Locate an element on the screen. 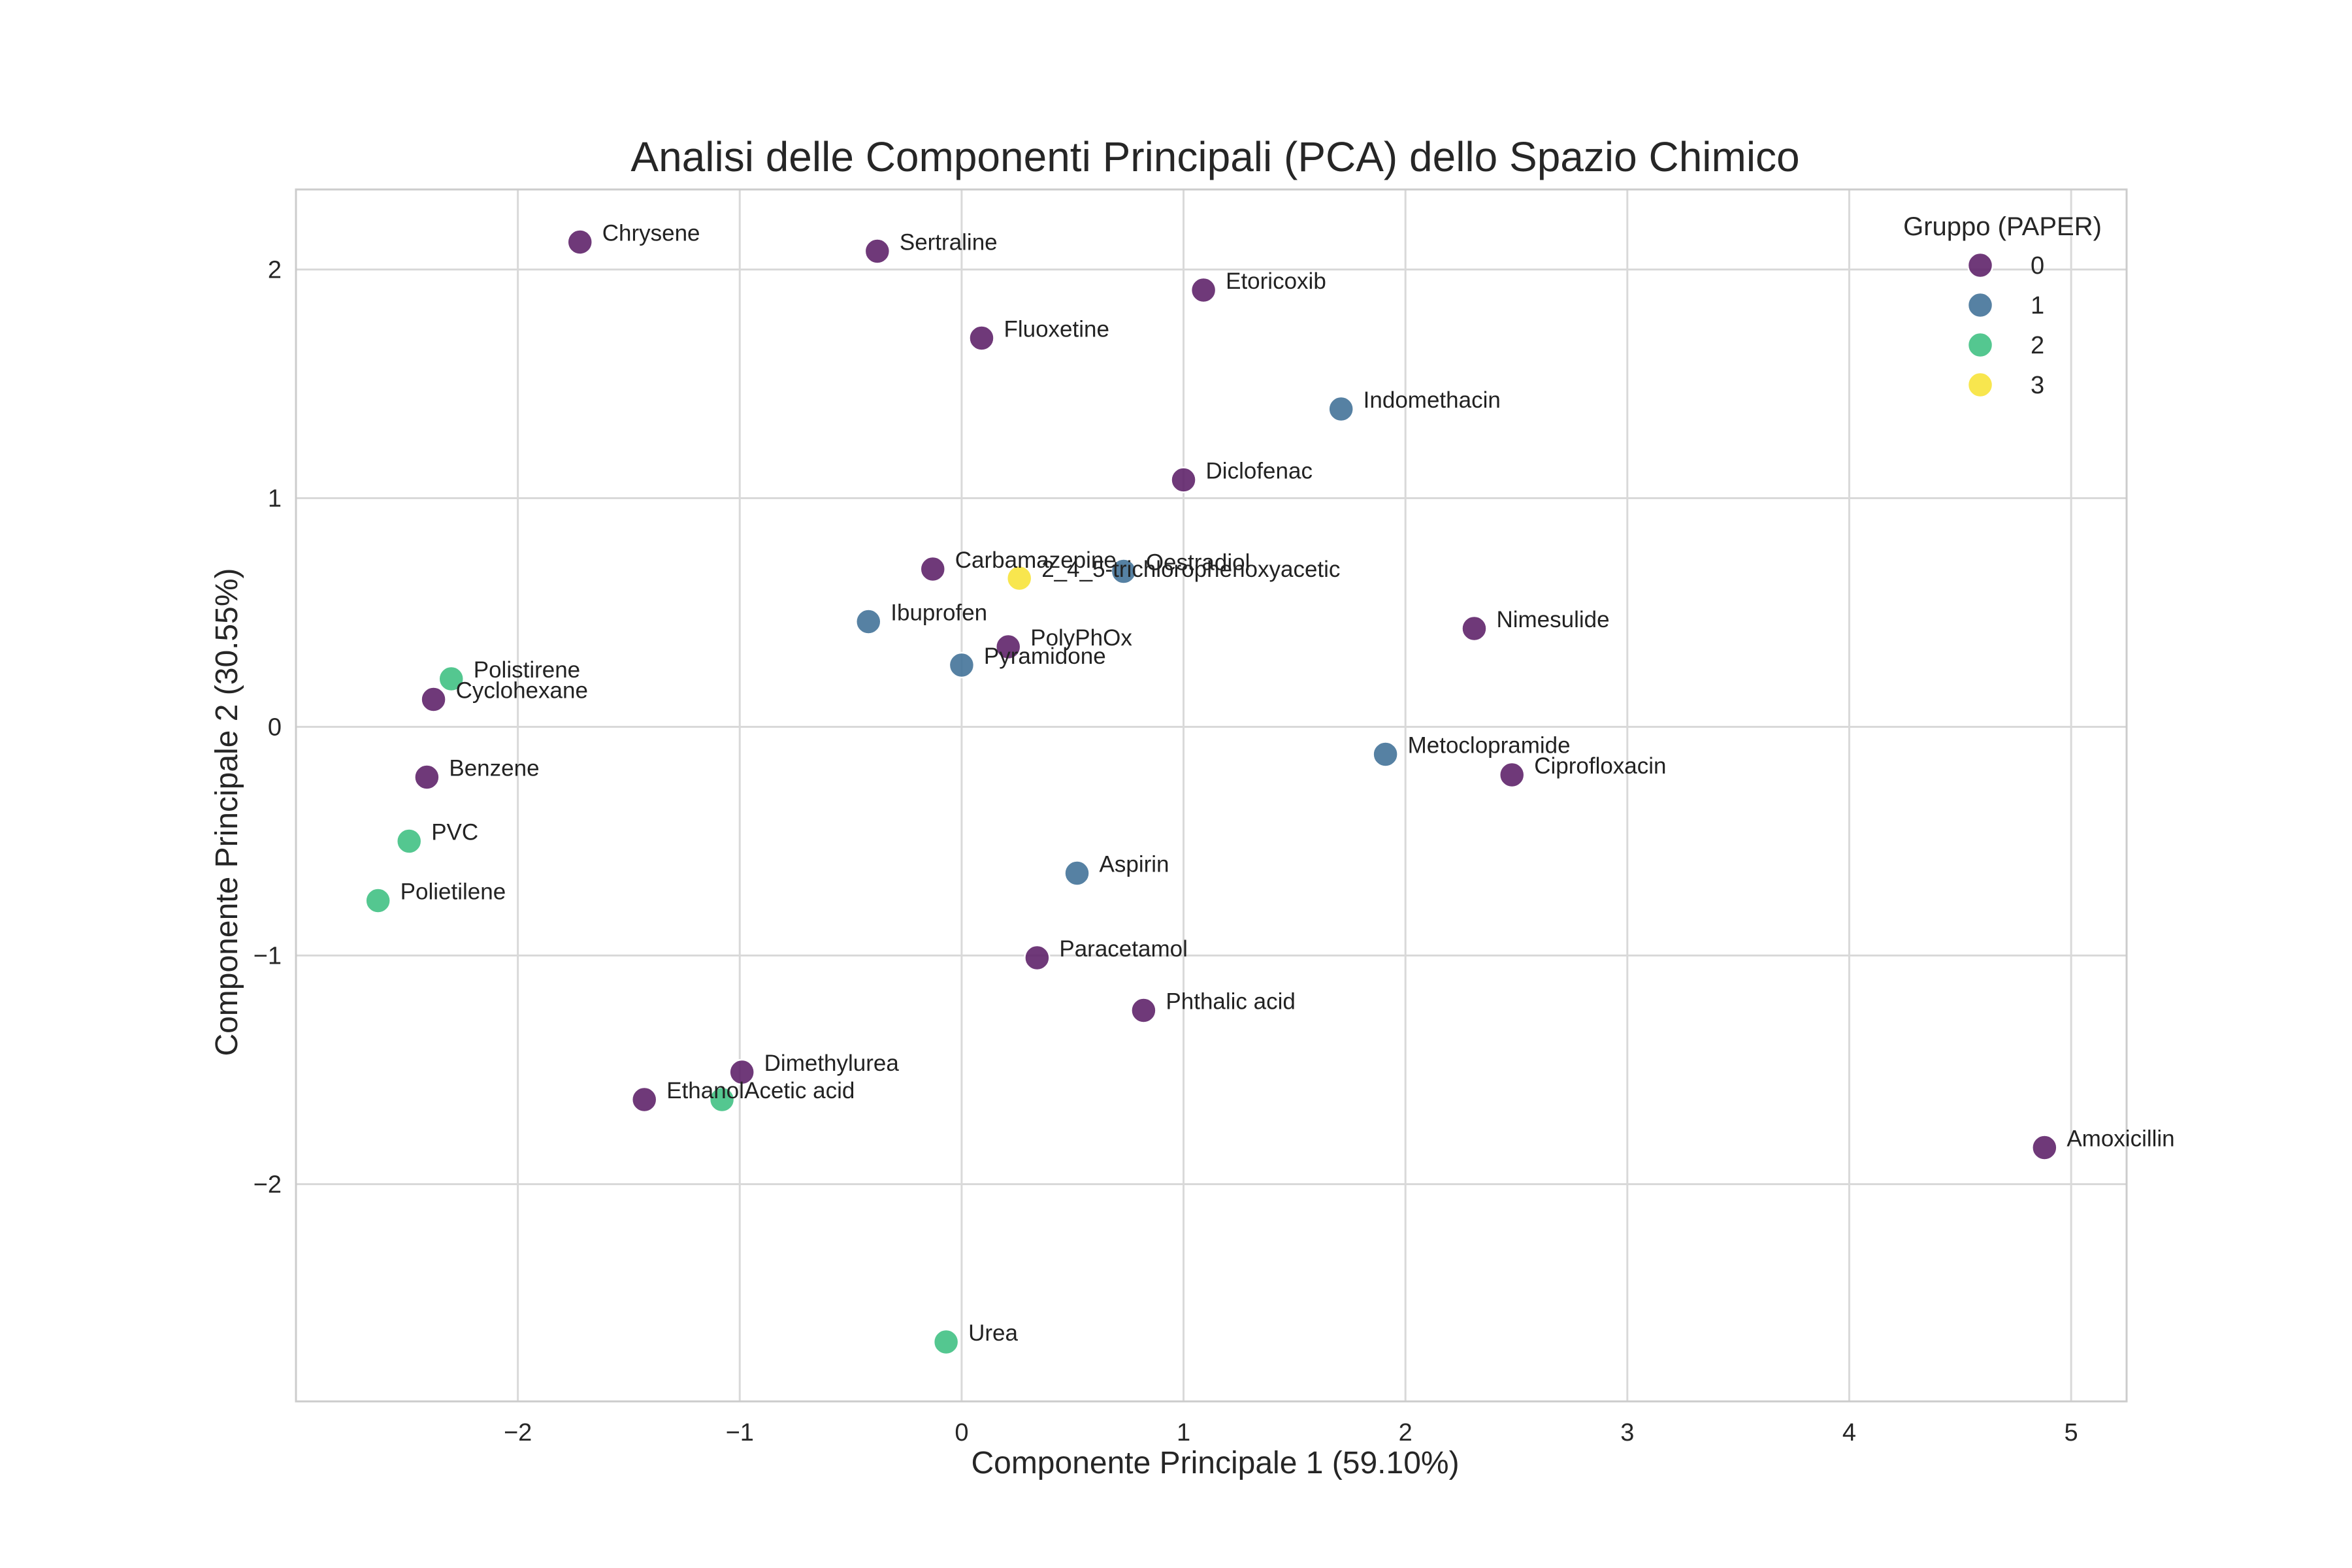 This screenshot has height=1568, width=2352. x-axis-label: Componente Principale 1 (59.10%) is located at coordinates (1215, 1463).